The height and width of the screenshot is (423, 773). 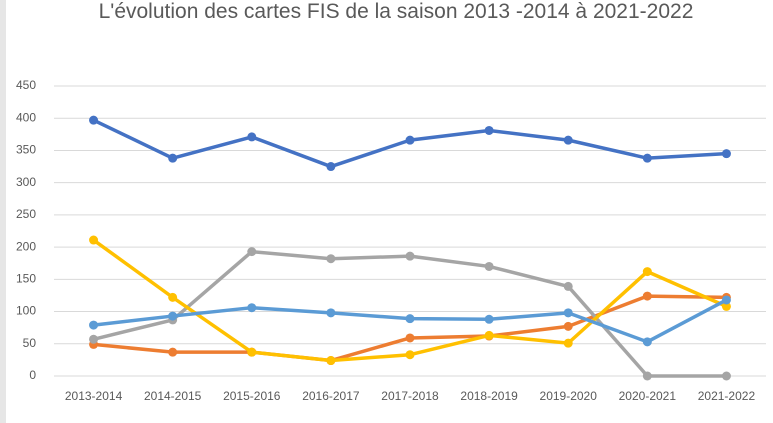 I want to click on x-tick-label: 2019-2020, so click(x=569, y=396).